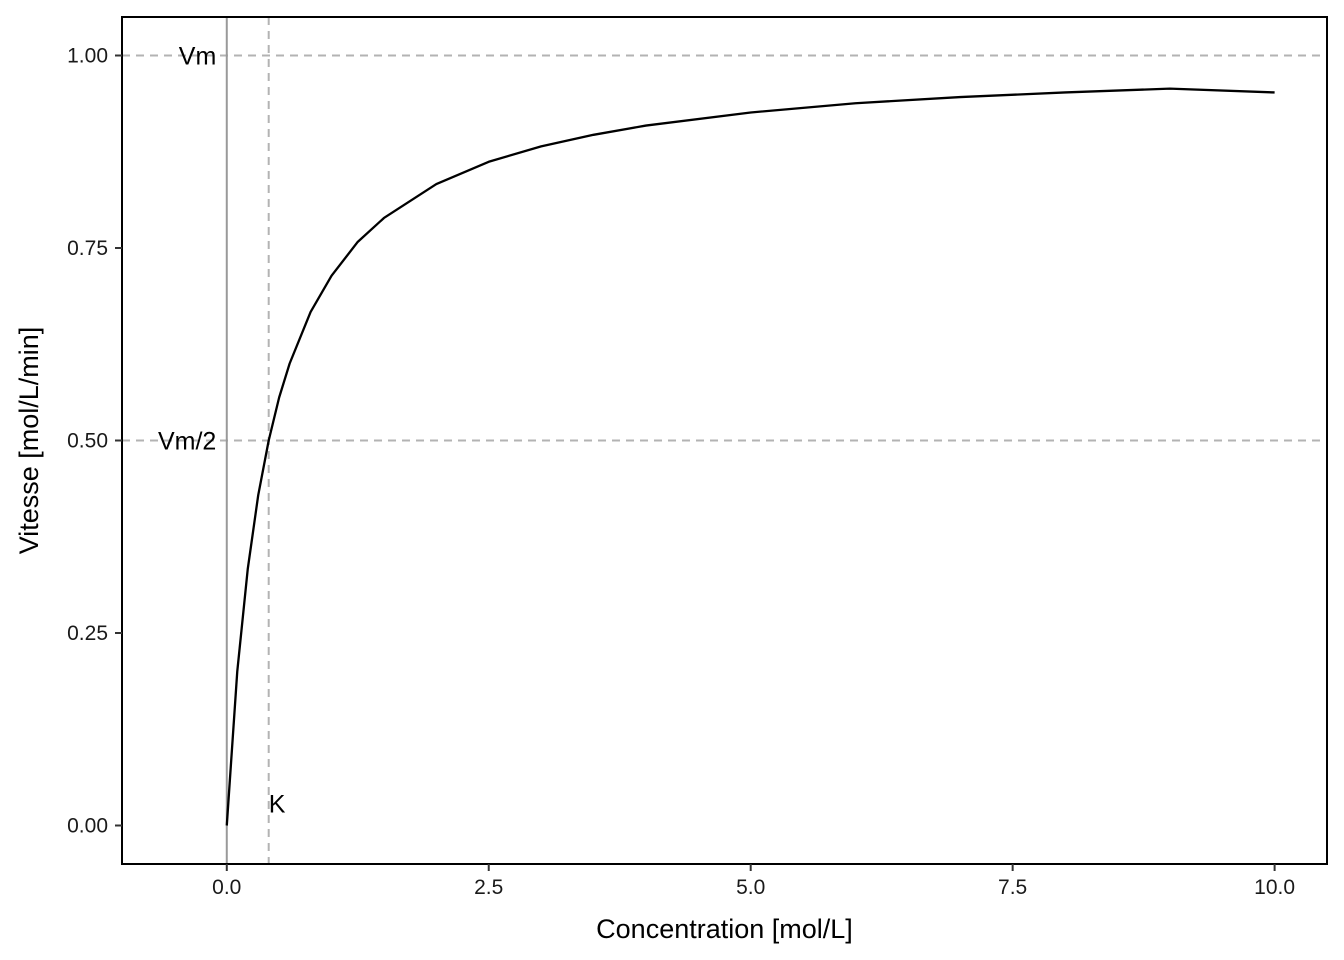 The height and width of the screenshot is (960, 1344). What do you see at coordinates (750, 887) in the screenshot?
I see `x-tick-label: 5.0` at bounding box center [750, 887].